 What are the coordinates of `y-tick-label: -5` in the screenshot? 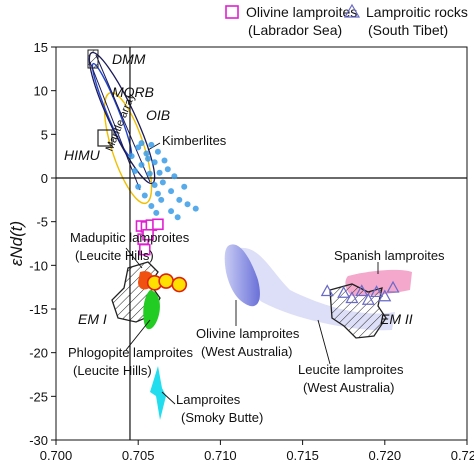 It's located at (42, 222).